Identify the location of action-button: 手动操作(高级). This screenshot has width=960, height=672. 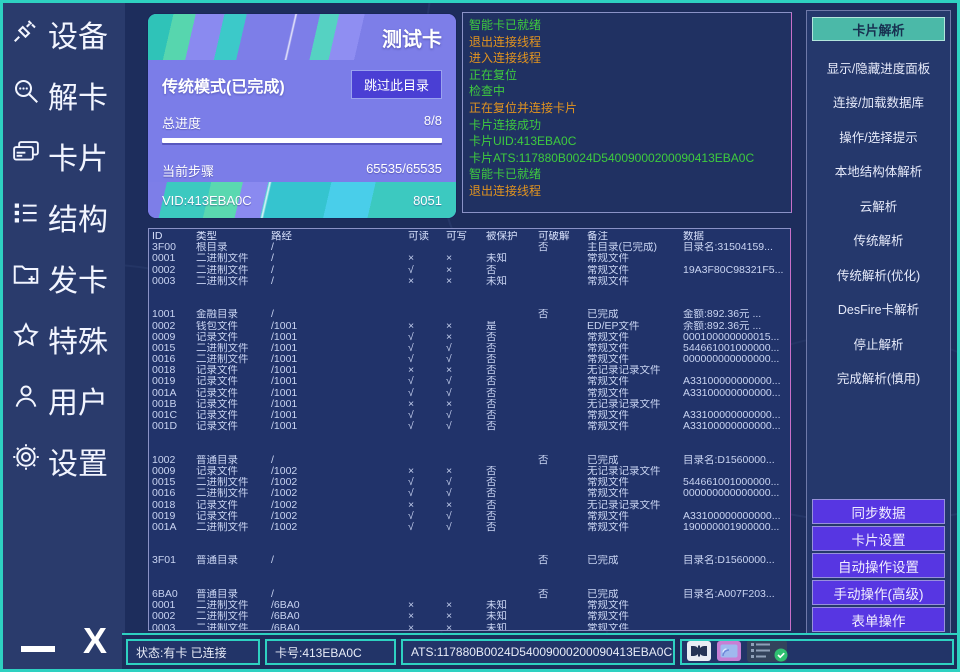
(878, 592).